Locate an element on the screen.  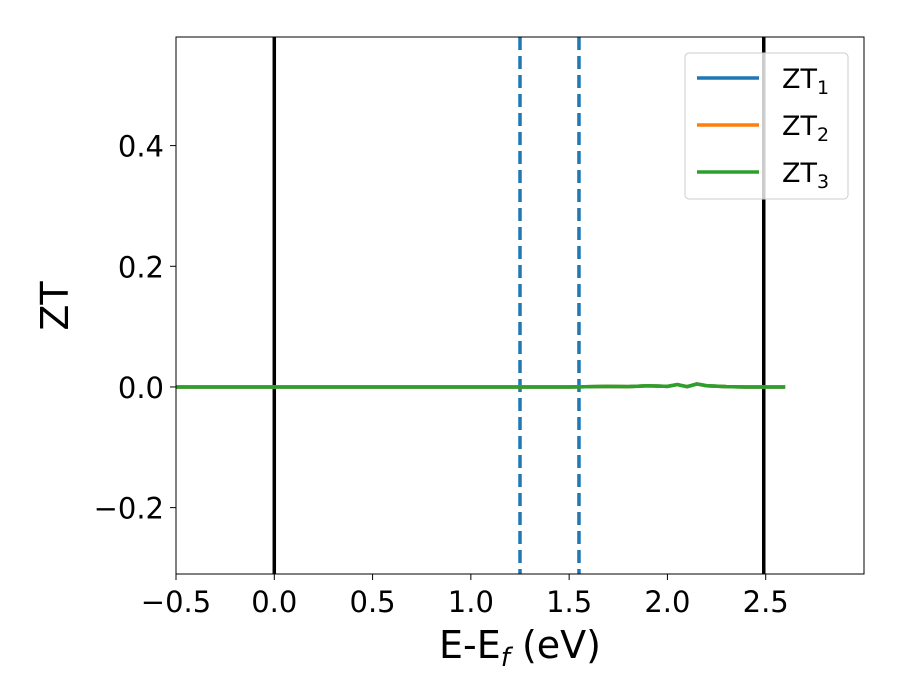
x-axis-label: E-Ef (eV) is located at coordinates (520, 648).